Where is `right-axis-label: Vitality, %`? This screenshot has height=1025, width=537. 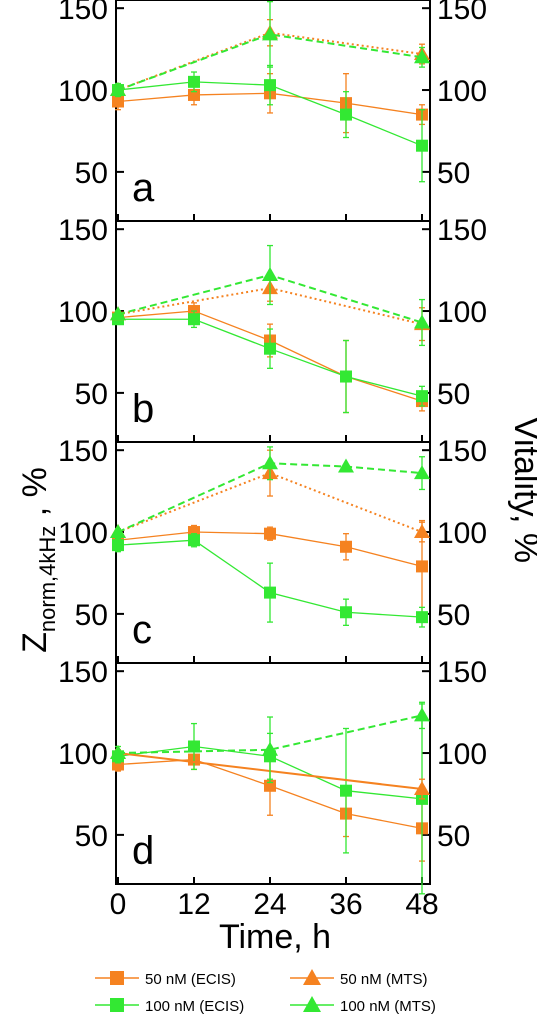
right-axis-label: Vitality, % is located at coordinates (522, 490).